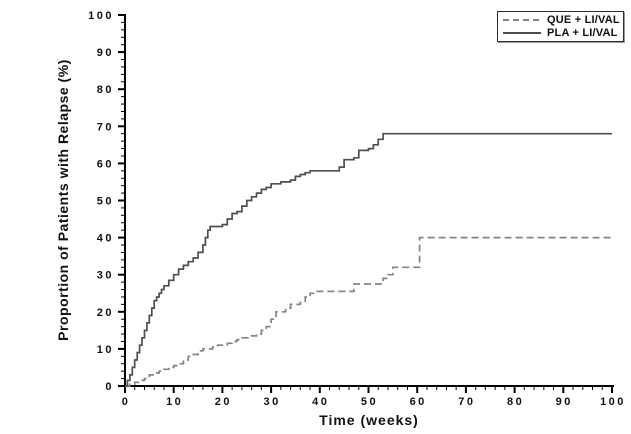 The width and height of the screenshot is (631, 434). I want to click on y-tick-label: 30, so click(105, 276).